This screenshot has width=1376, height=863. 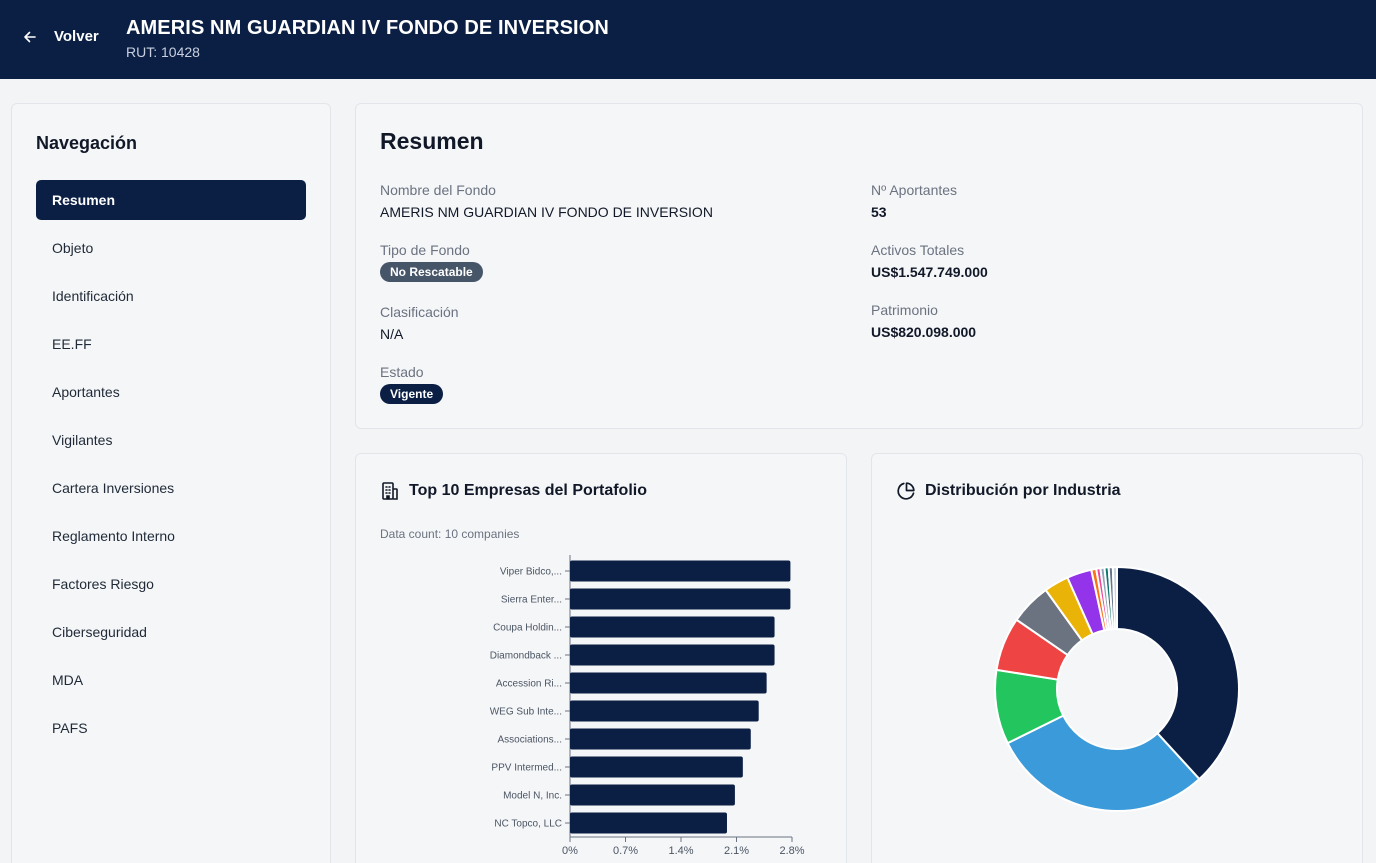 What do you see at coordinates (402, 372) in the screenshot?
I see `estado-label: Estado` at bounding box center [402, 372].